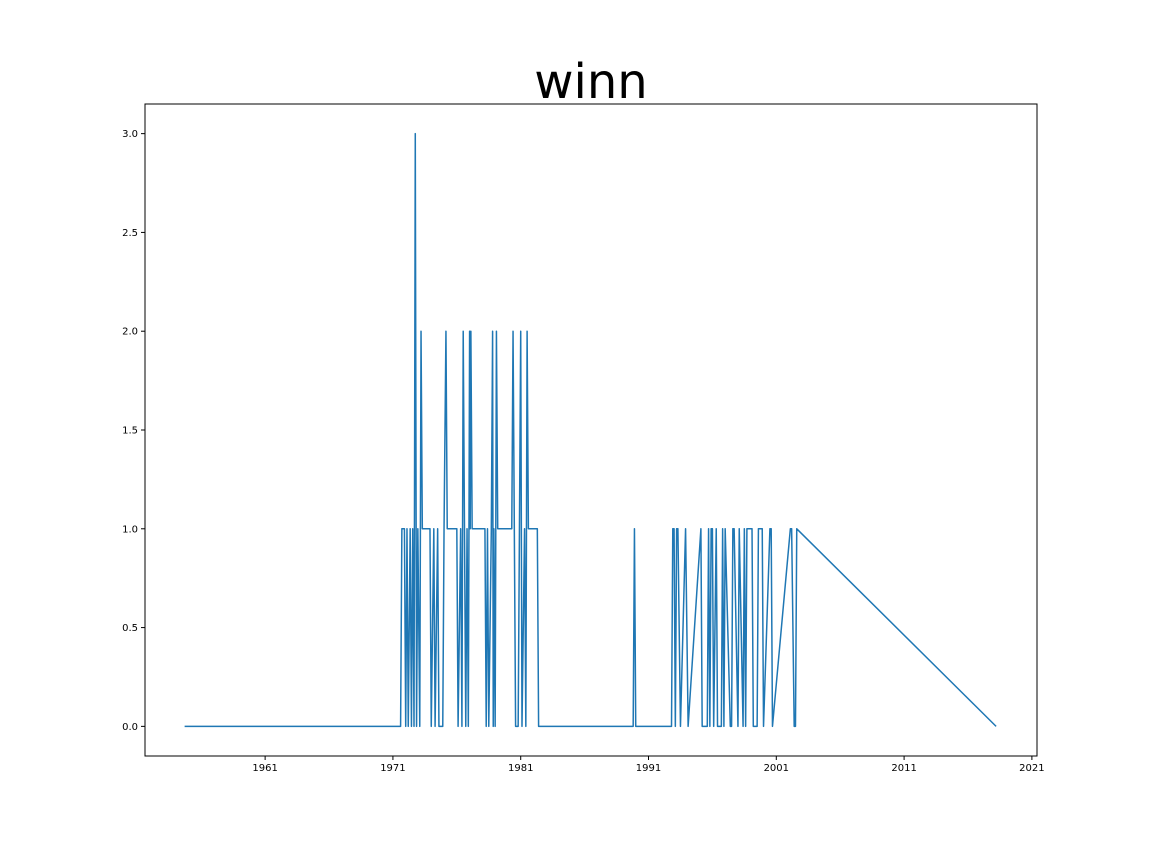 This screenshot has width=1152, height=864. Describe the element at coordinates (130, 727) in the screenshot. I see `y-tick-label: 0.0` at that location.